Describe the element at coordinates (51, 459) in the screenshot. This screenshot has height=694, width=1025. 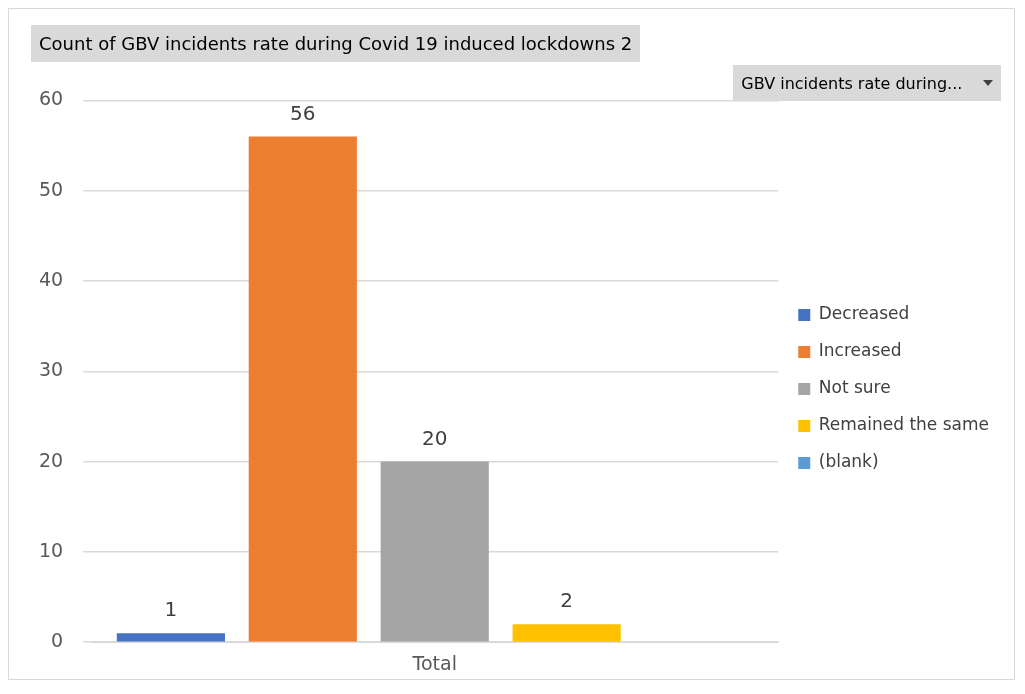
I see `y-tick-label: 20` at that location.